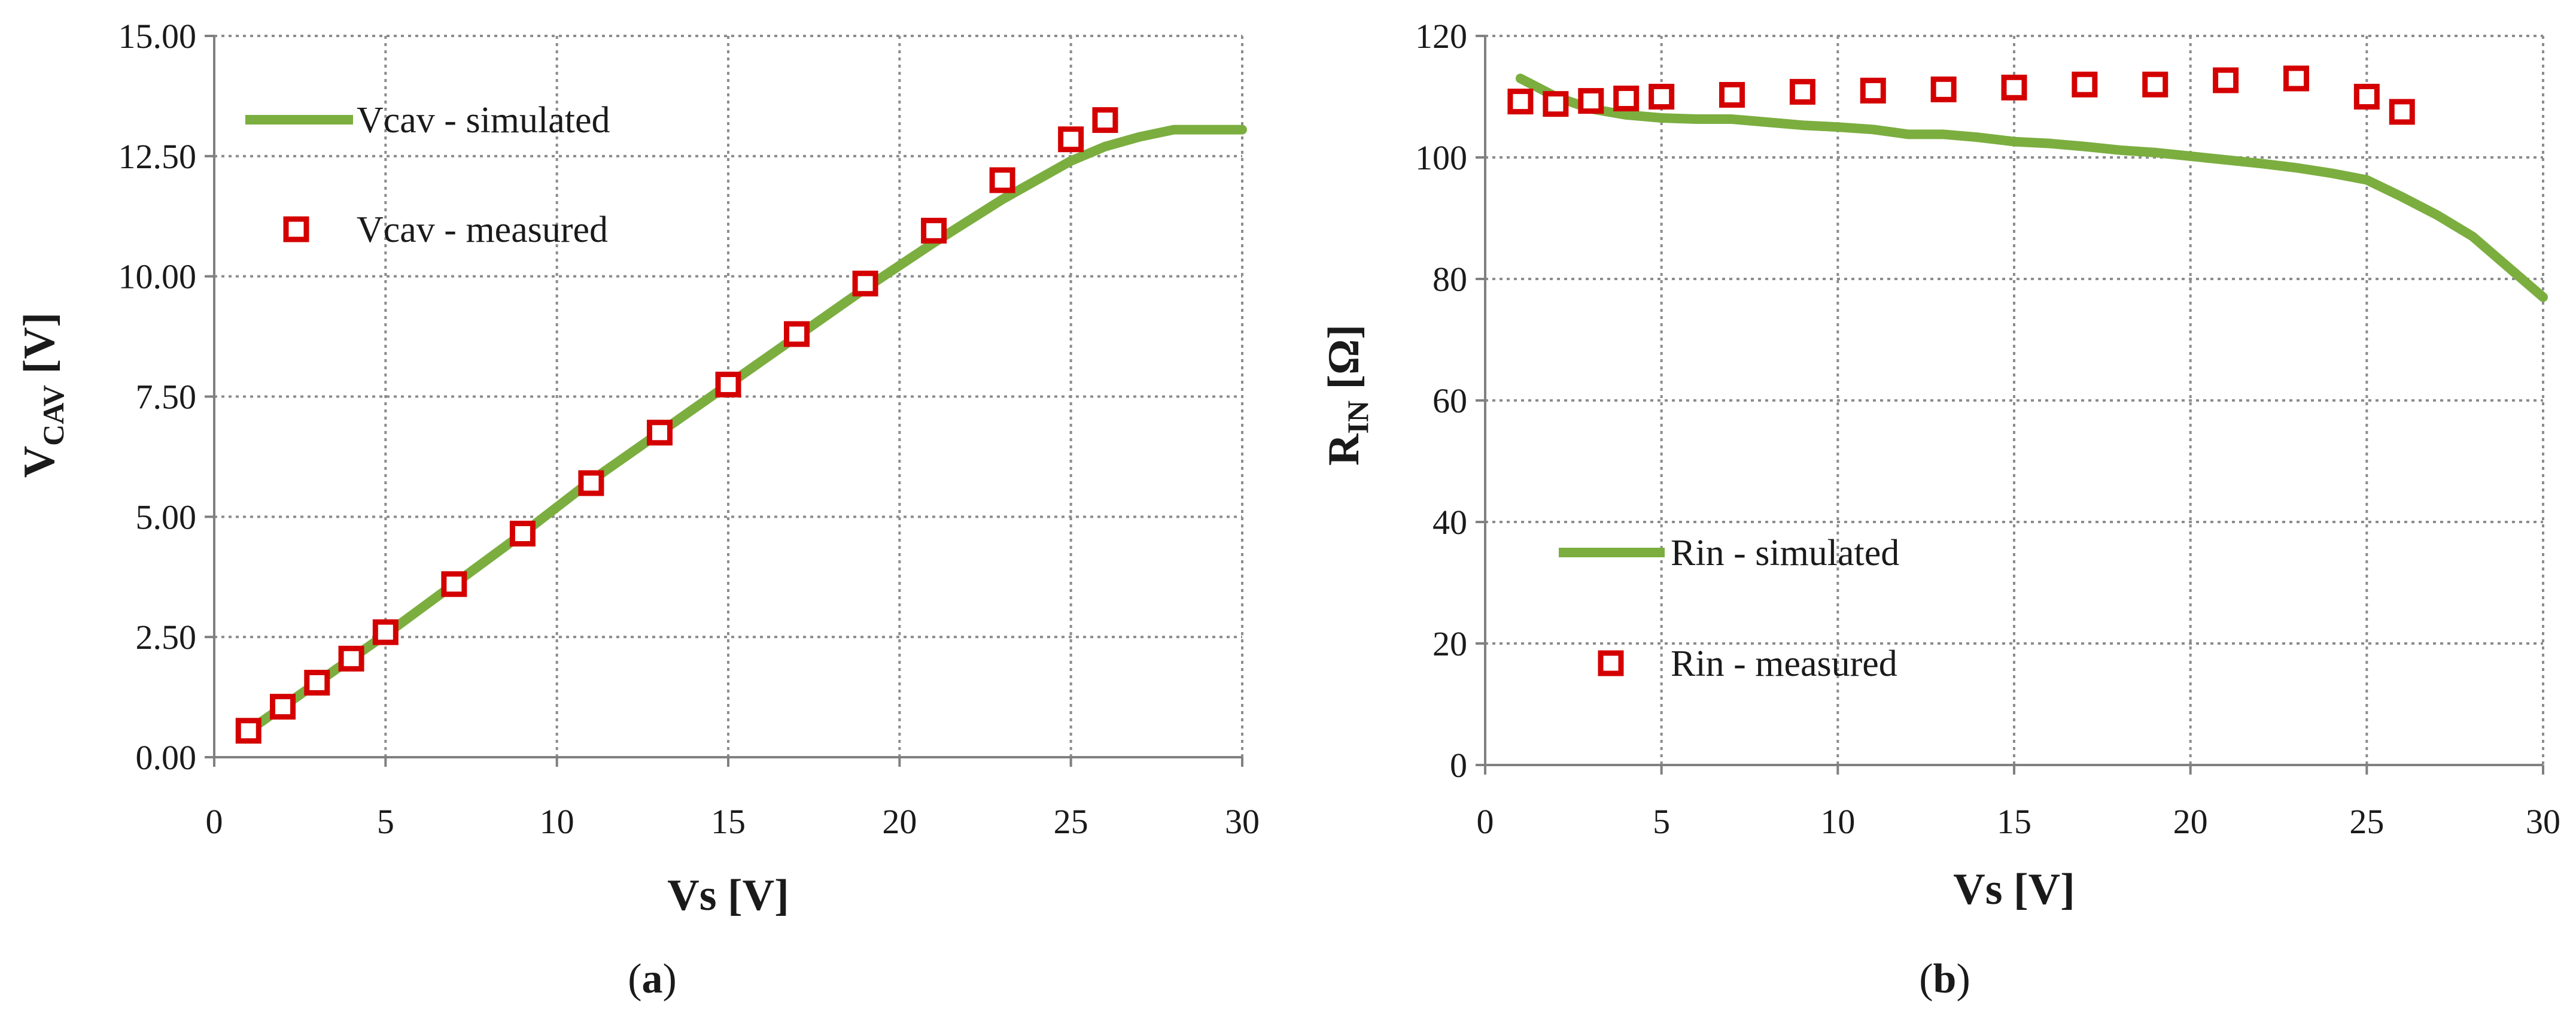 The height and width of the screenshot is (1017, 2576). I want to click on y-axis-title: VCAV [V], so click(43, 395).